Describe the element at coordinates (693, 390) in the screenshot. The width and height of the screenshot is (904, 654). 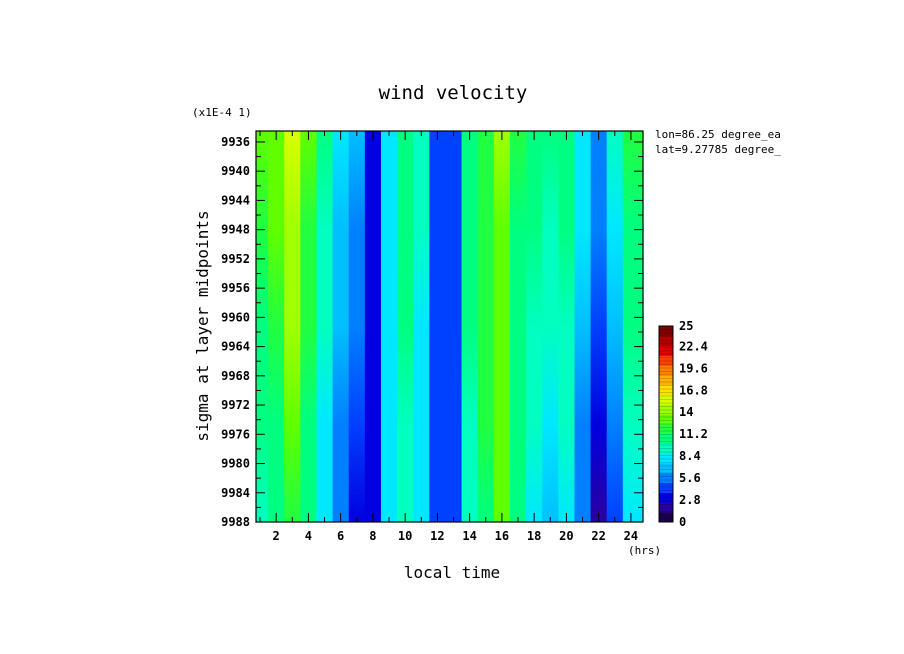
I see `colorbar-tick-label: 16.8` at that location.